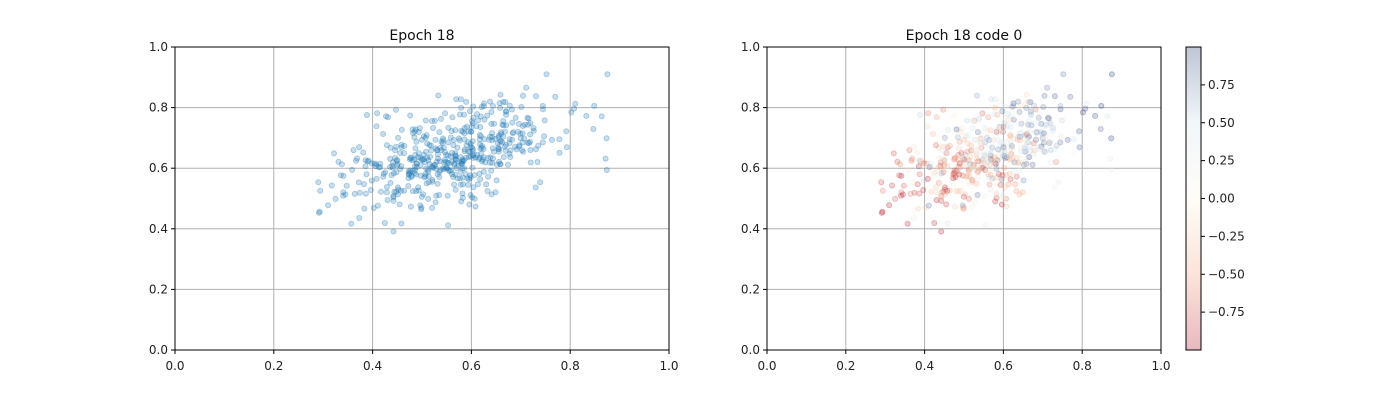  Describe the element at coordinates (1226, 236) in the screenshot. I see `colorbar-tick-label: −0.25` at that location.